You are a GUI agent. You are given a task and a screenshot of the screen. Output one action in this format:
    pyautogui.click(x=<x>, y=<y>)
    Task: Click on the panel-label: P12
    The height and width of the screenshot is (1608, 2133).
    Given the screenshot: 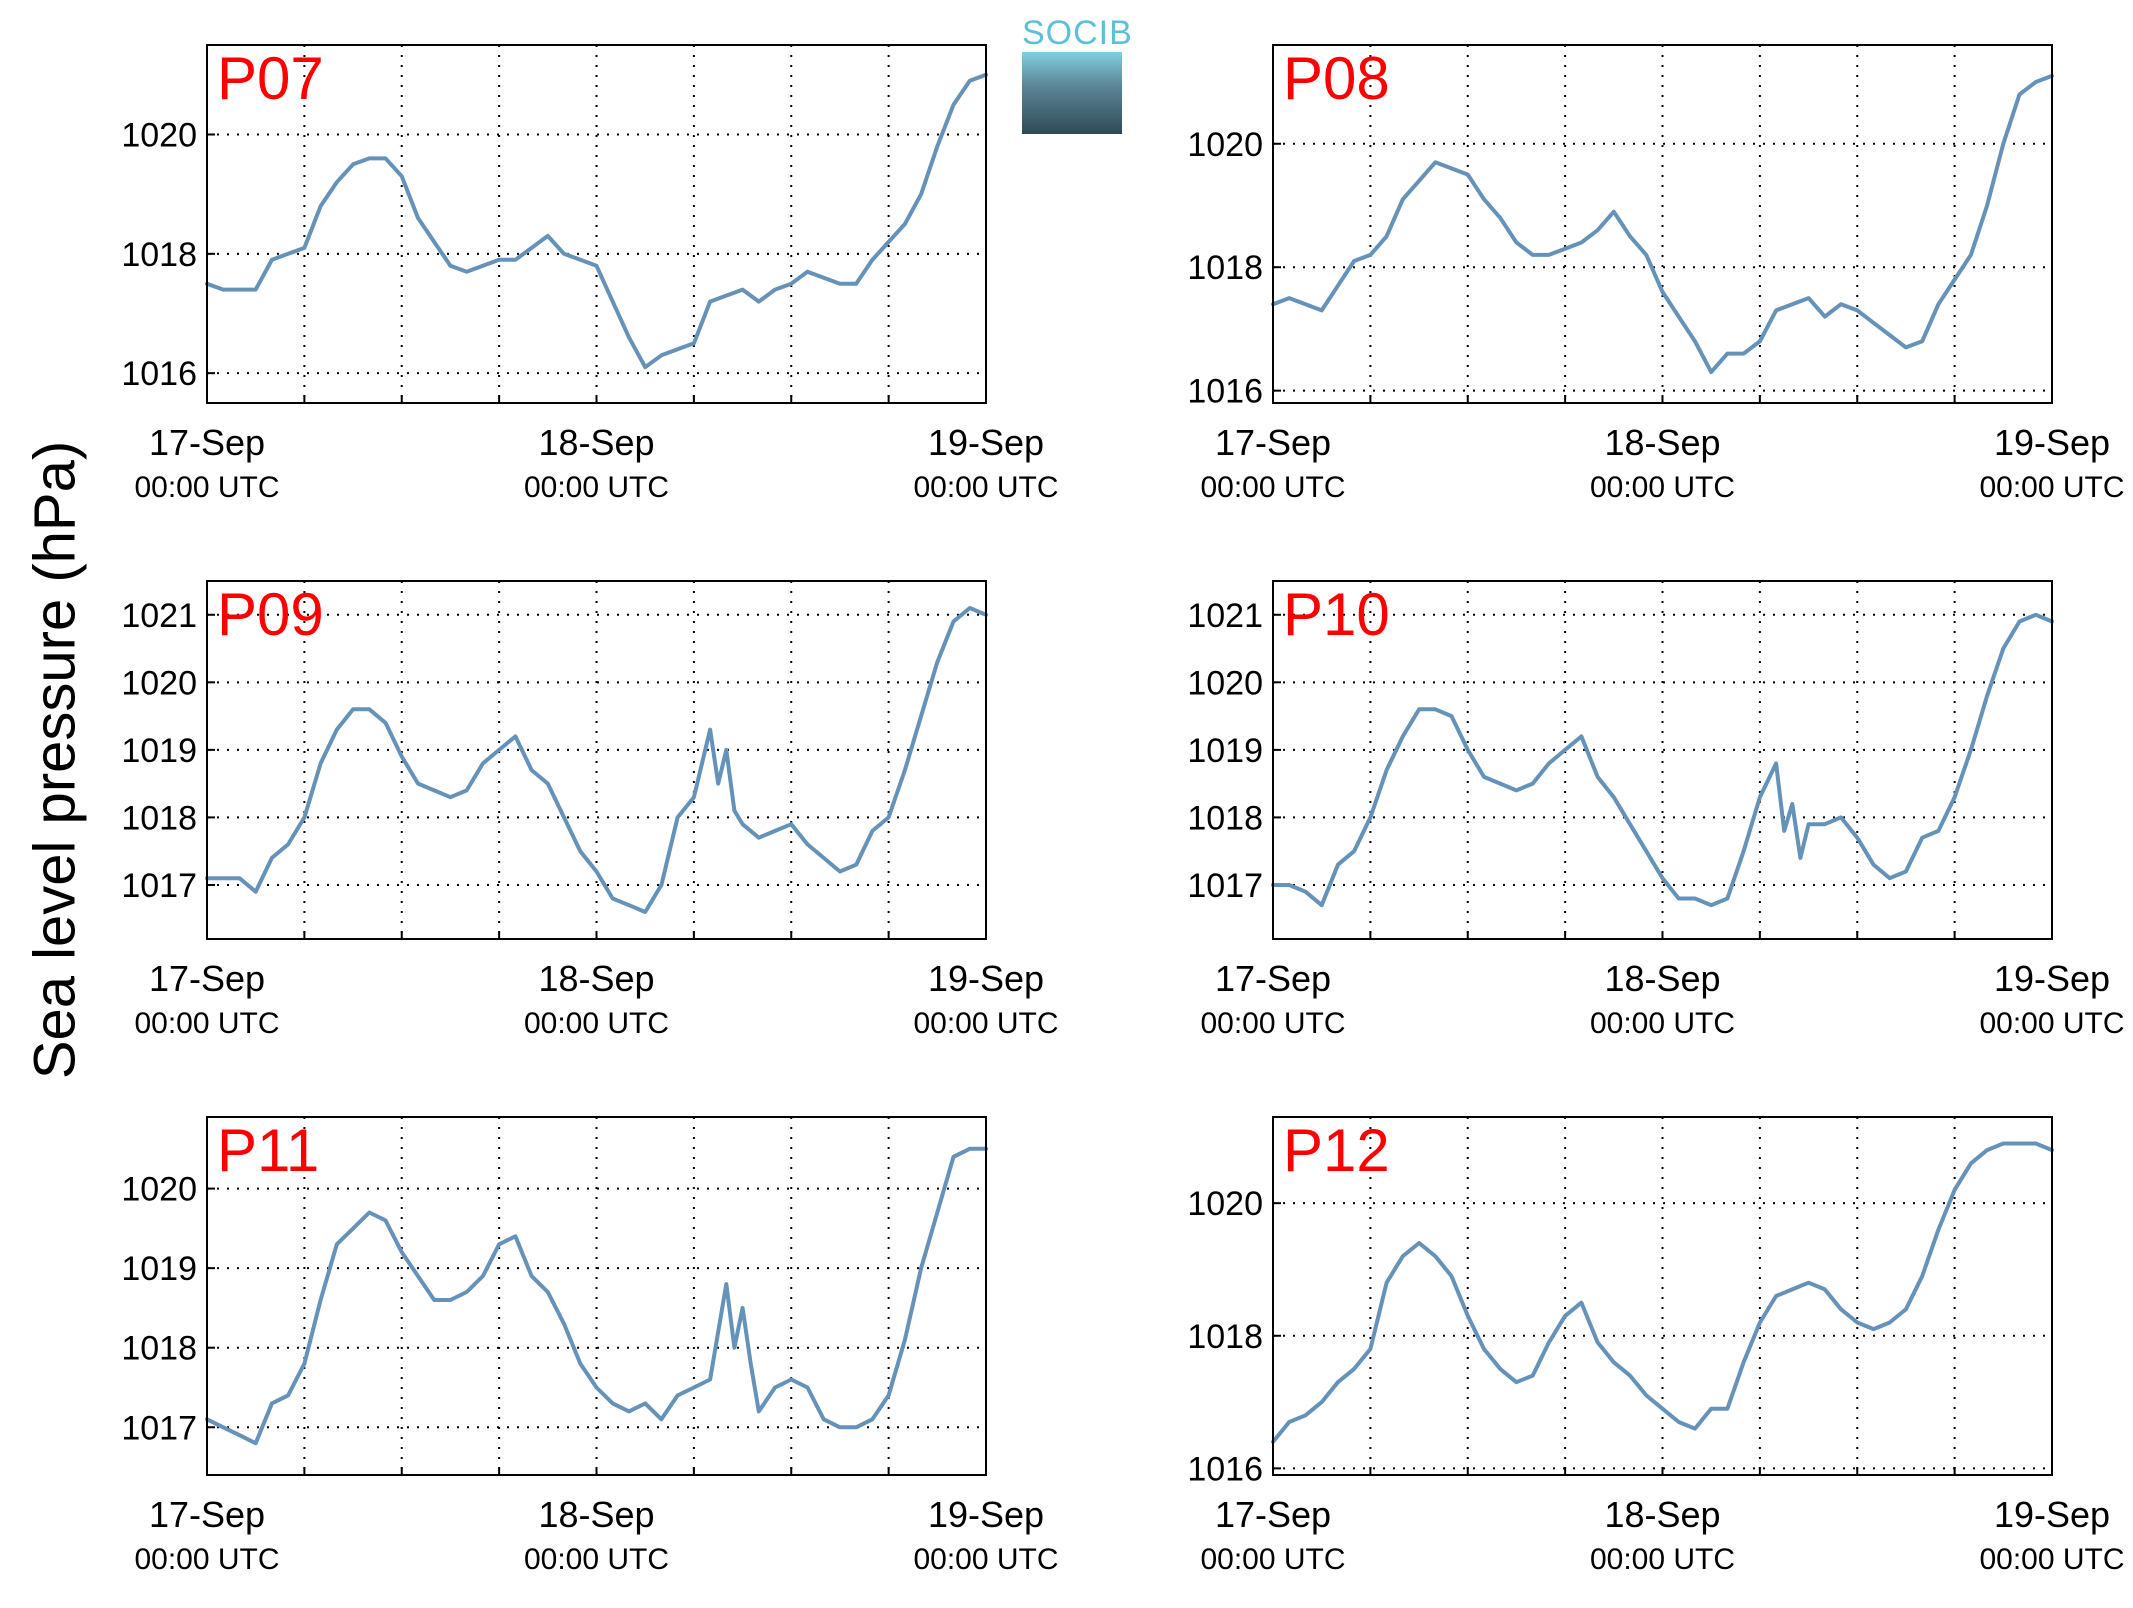 What is the action you would take?
    pyautogui.click(x=1336, y=1150)
    